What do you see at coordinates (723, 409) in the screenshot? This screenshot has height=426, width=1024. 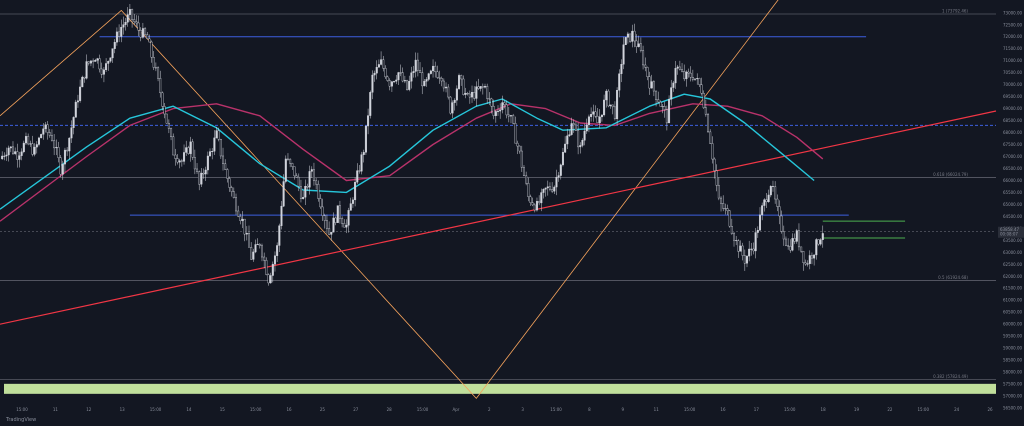 I see `time-tick-label: 16` at bounding box center [723, 409].